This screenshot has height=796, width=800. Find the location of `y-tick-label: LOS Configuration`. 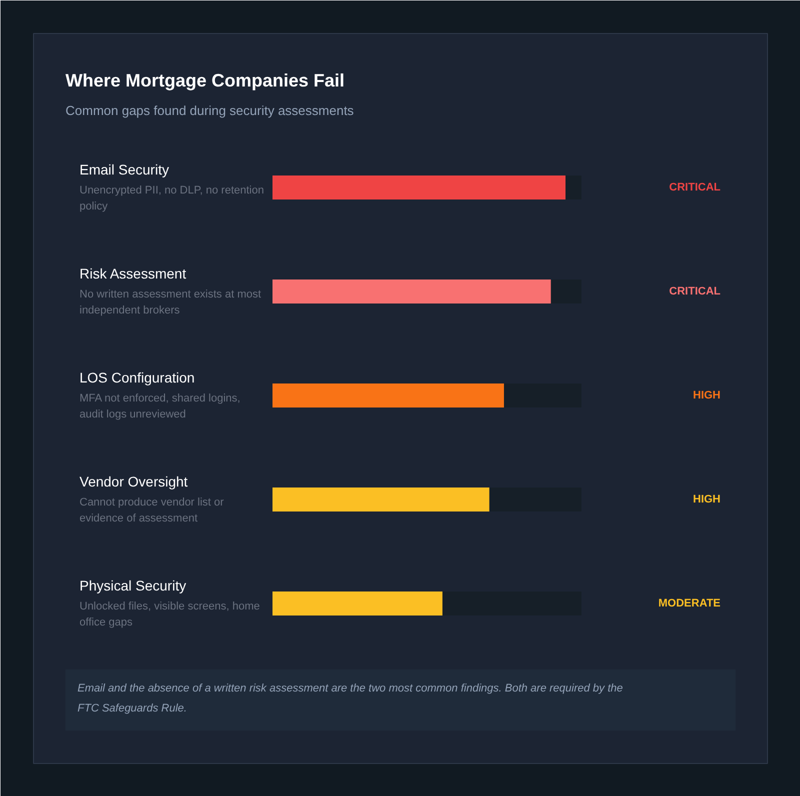

y-tick-label: LOS Configuration is located at coordinates (137, 378).